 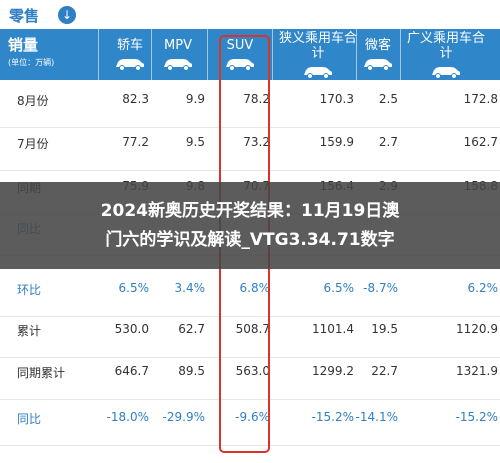 I want to click on table-cell: 6.2%, so click(x=483, y=288).